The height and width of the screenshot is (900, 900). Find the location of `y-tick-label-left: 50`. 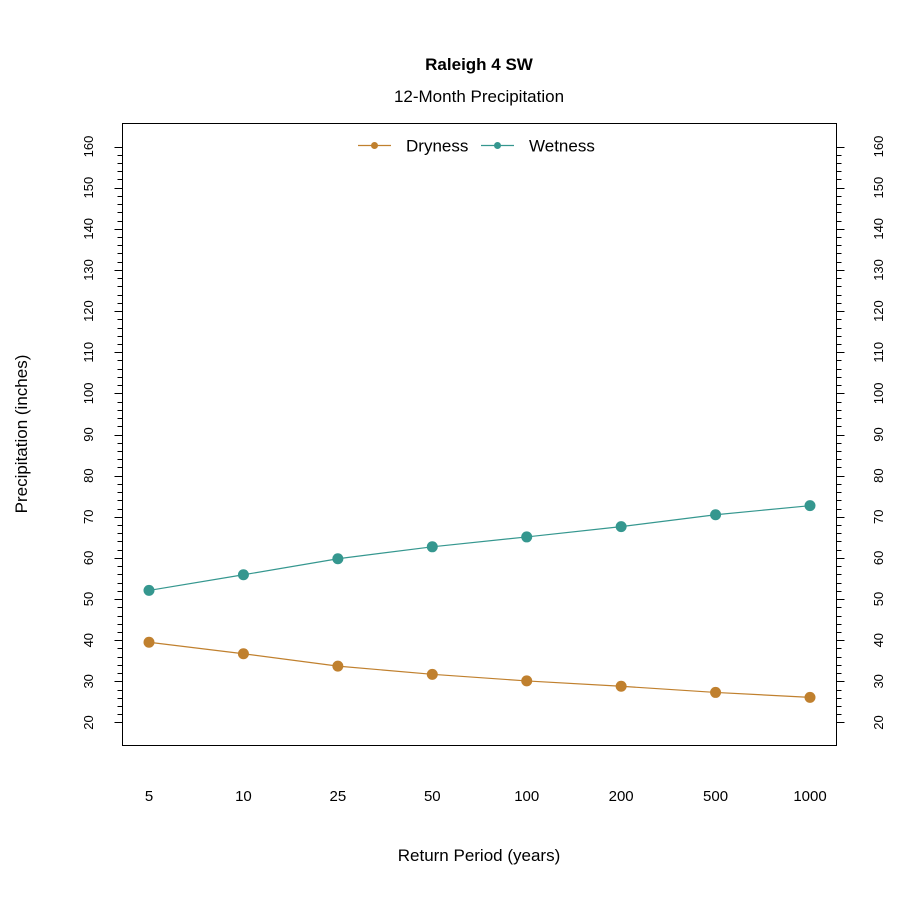

y-tick-label-left: 50 is located at coordinates (88, 599).